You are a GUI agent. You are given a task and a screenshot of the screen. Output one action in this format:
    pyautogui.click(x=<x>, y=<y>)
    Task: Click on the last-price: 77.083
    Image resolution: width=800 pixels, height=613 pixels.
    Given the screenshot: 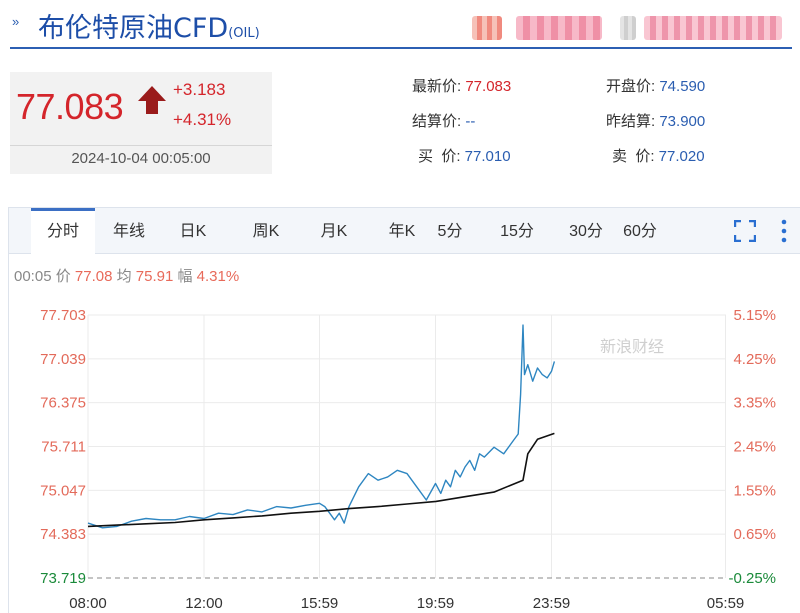 What is the action you would take?
    pyautogui.click(x=70, y=106)
    